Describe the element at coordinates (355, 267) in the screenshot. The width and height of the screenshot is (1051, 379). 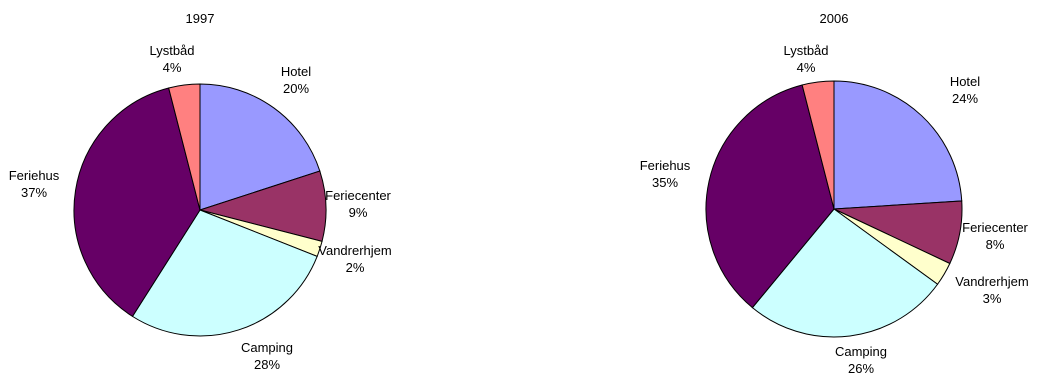
I see `slice-value-vandrerhjem: 2%` at that location.